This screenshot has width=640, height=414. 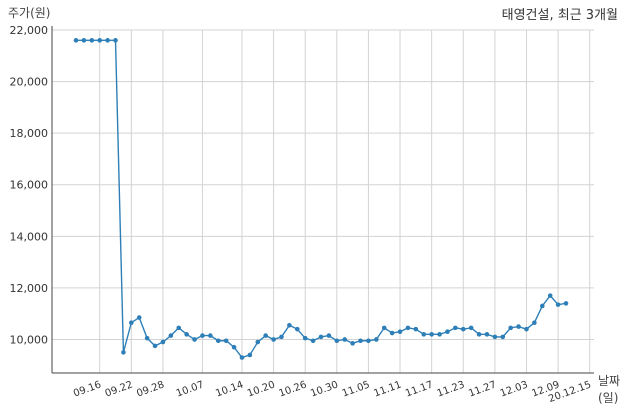 I want to click on x-tick-label: 11.27, so click(x=482, y=389).